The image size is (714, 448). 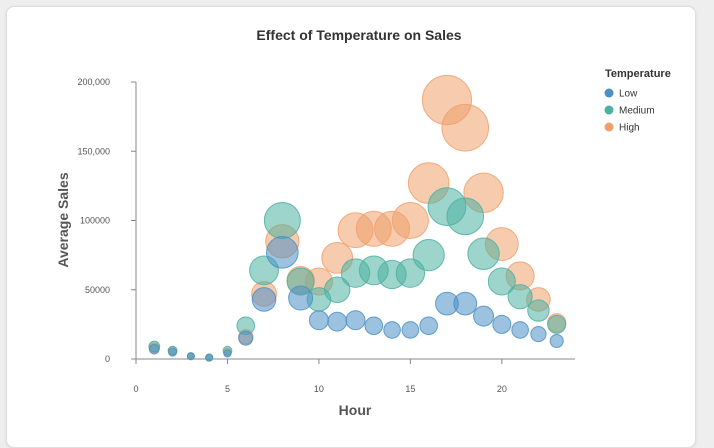 I want to click on y-ticks: 0 50000 100000 150,000 200,000, so click(x=106, y=220).